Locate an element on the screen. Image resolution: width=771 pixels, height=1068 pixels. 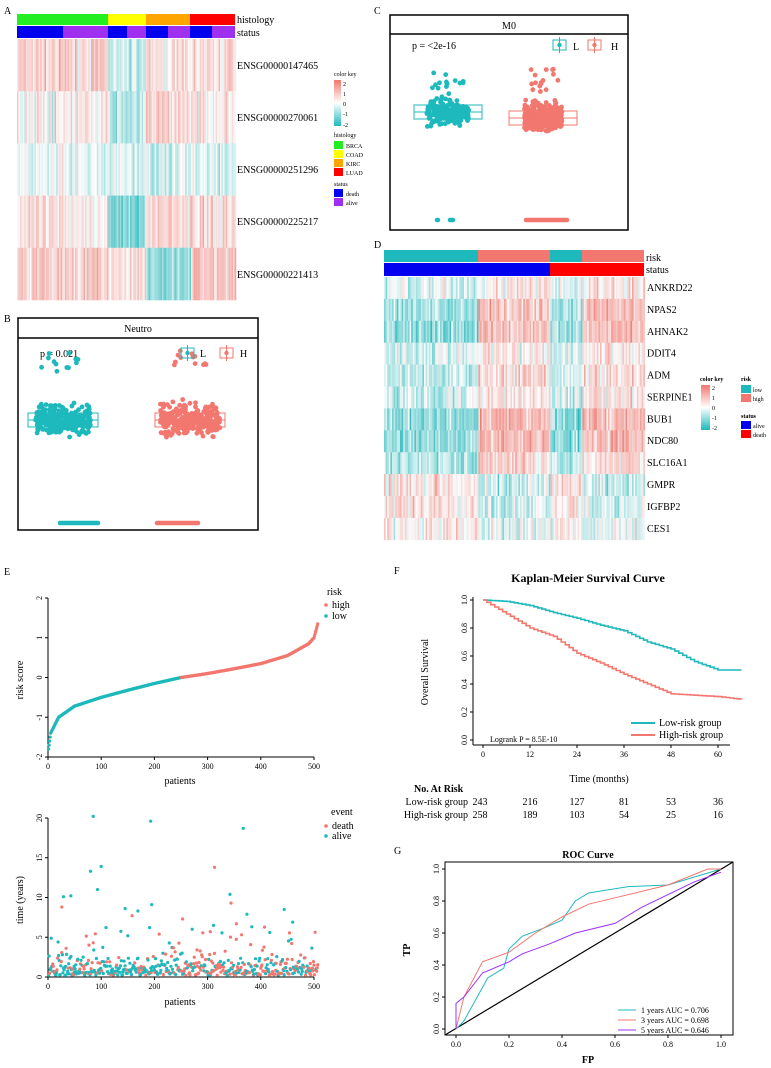
legend-marker-death is located at coordinates (326, 826).